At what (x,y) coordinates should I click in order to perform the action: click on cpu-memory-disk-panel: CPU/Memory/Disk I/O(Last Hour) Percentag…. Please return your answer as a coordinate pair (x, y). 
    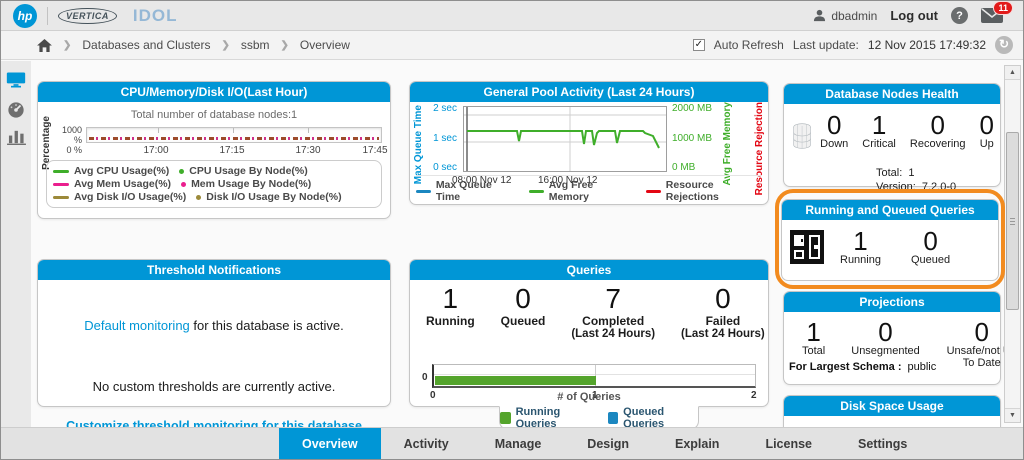
    Looking at the image, I should click on (214, 150).